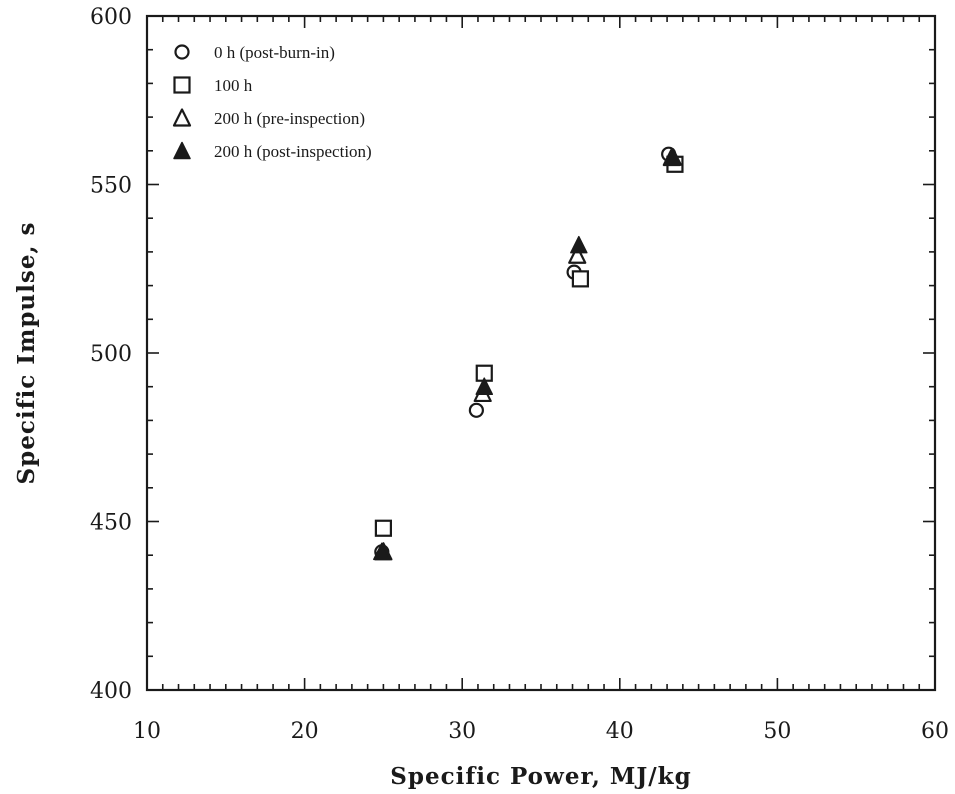  What do you see at coordinates (111, 354) in the screenshot?
I see `y-tick-label: 500` at bounding box center [111, 354].